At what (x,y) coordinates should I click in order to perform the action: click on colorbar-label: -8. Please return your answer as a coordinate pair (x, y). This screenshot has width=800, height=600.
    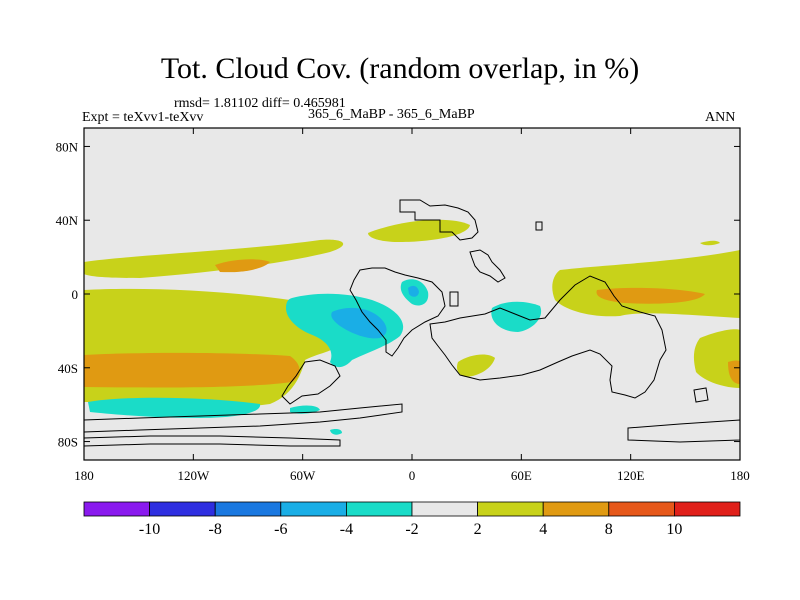
    Looking at the image, I should click on (215, 529).